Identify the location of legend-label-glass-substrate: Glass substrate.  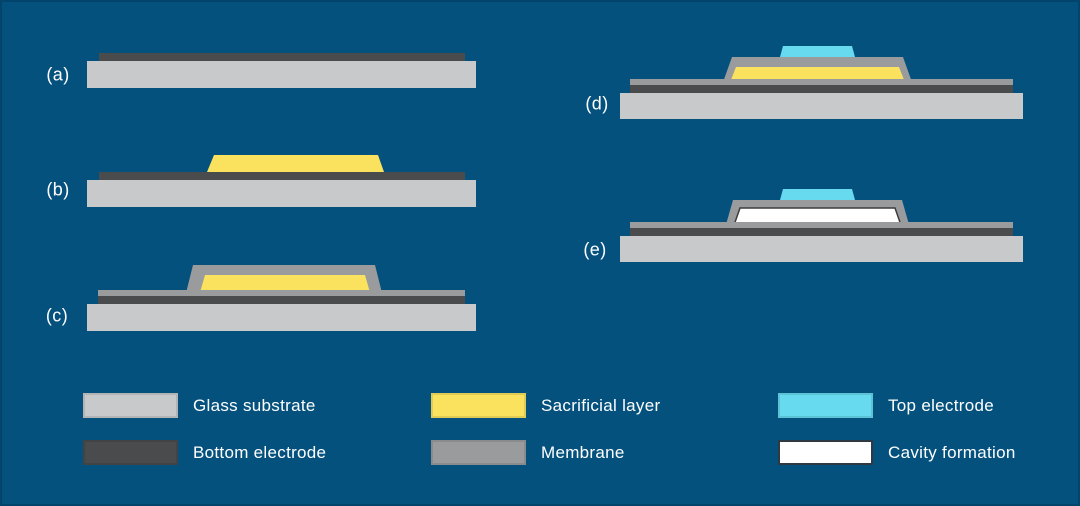
(254, 405).